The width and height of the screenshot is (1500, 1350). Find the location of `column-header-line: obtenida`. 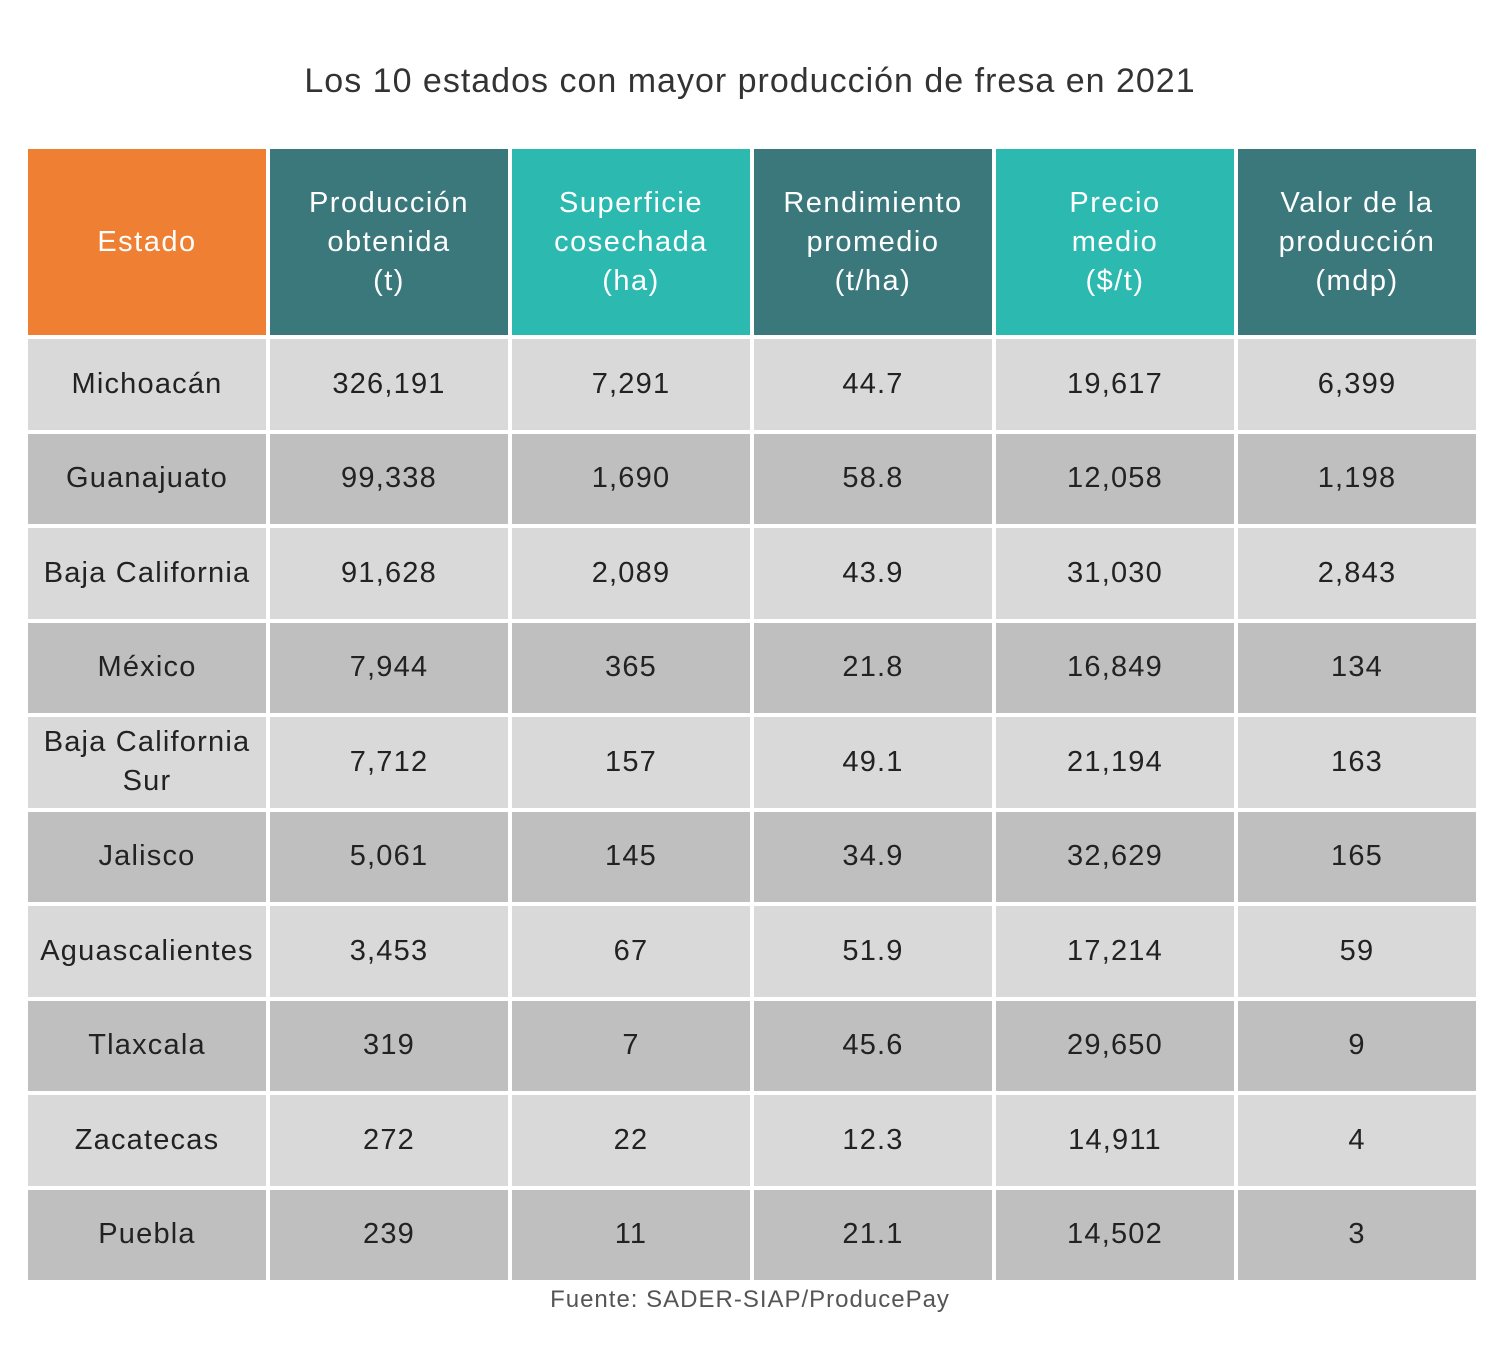

column-header-line: obtenida is located at coordinates (389, 241).